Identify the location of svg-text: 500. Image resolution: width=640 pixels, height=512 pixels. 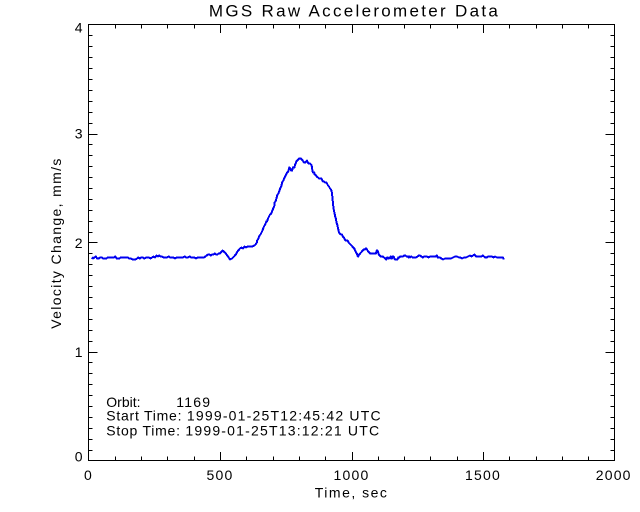
(220, 475).